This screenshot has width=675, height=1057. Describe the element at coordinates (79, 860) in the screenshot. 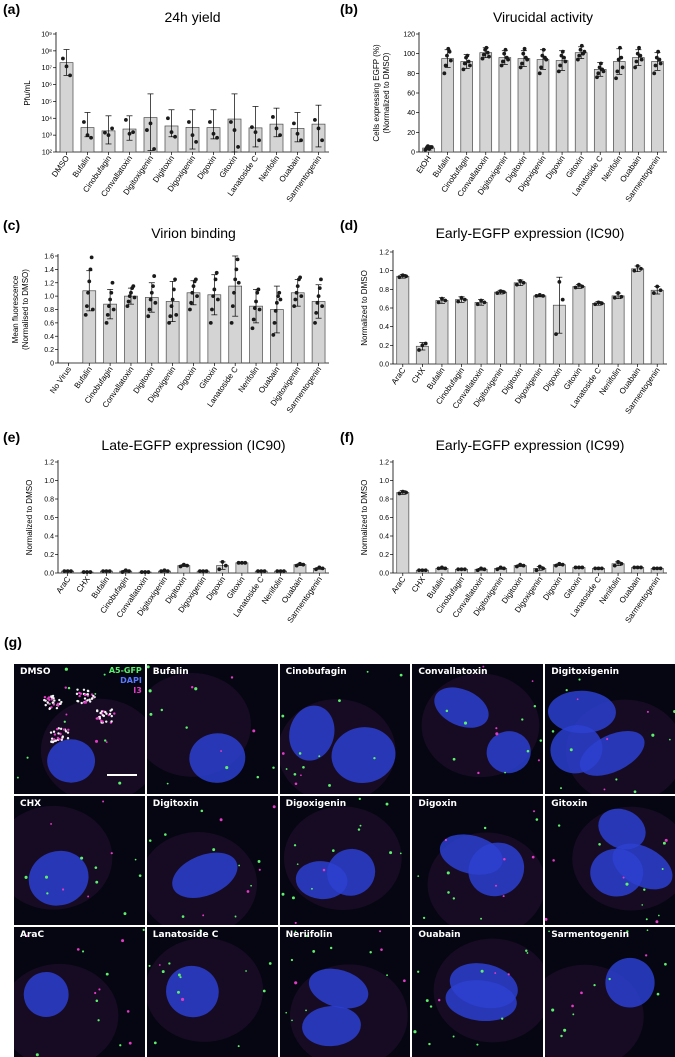

I see `micrograph-tile: CHX` at that location.